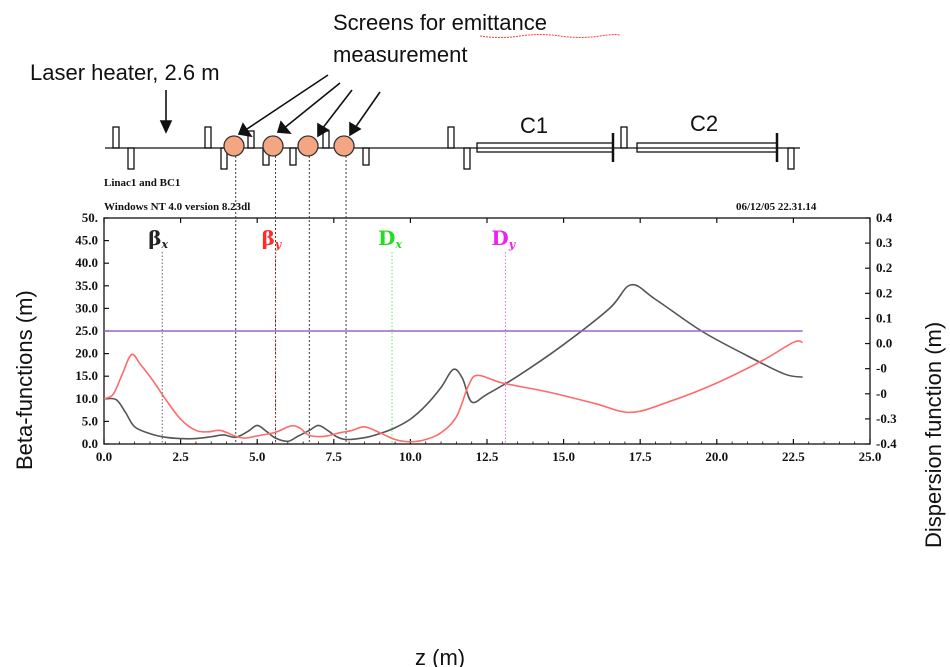  What do you see at coordinates (881, 330) in the screenshot?
I see `y-axis-right: -0.4 -0.3 -0 -0 0.0 0.1 0.2 0.2 0.3 0.4` at bounding box center [881, 330].